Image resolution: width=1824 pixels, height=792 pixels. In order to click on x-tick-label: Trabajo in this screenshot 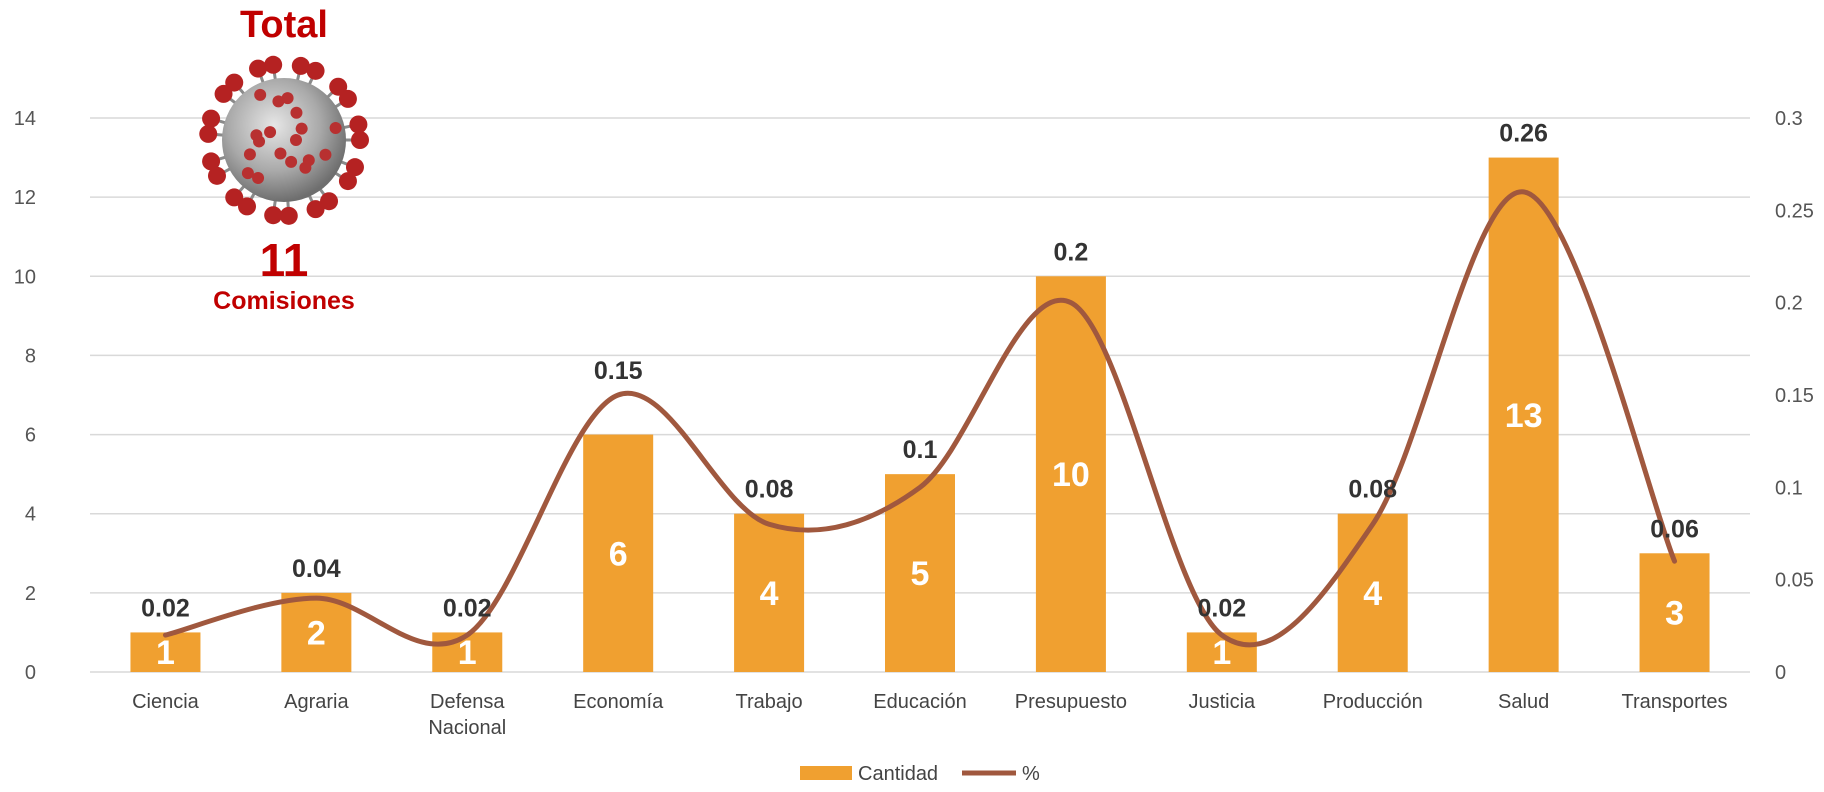, I will do `click(769, 702)`.